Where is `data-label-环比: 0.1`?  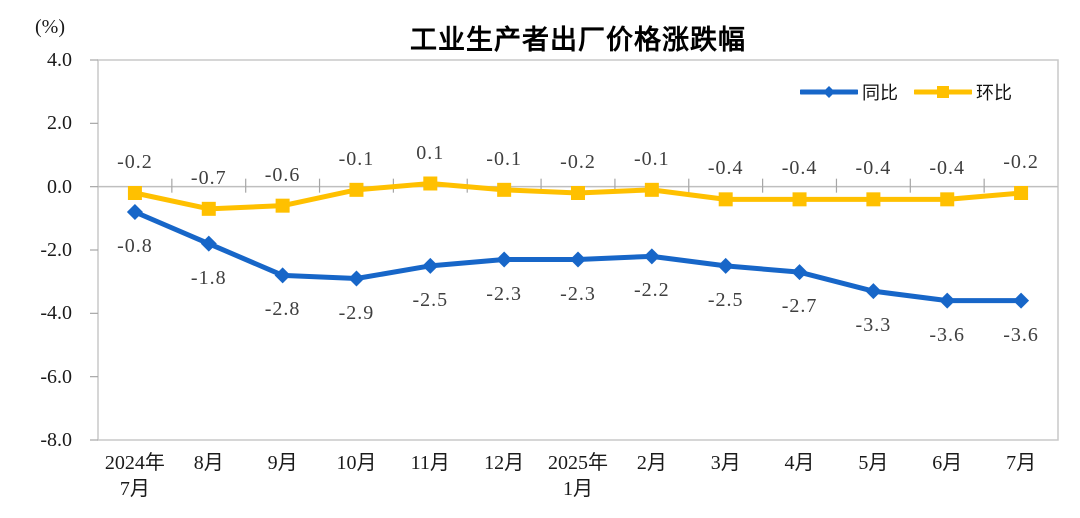
data-label-环比: 0.1 is located at coordinates (430, 152).